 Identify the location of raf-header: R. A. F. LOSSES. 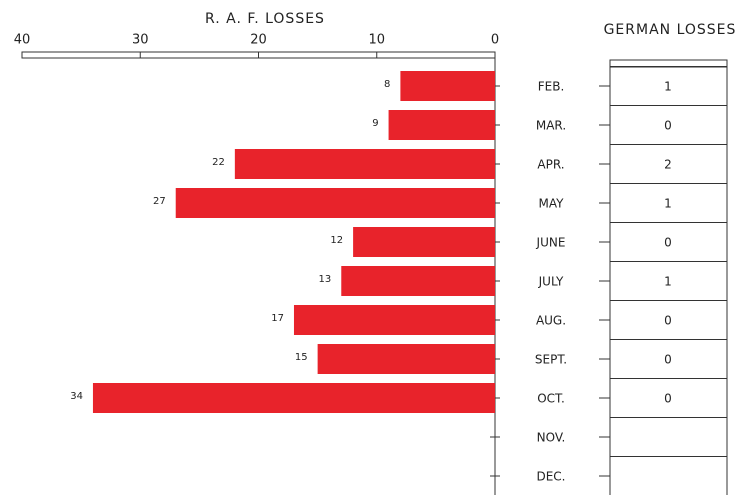
(265, 19).